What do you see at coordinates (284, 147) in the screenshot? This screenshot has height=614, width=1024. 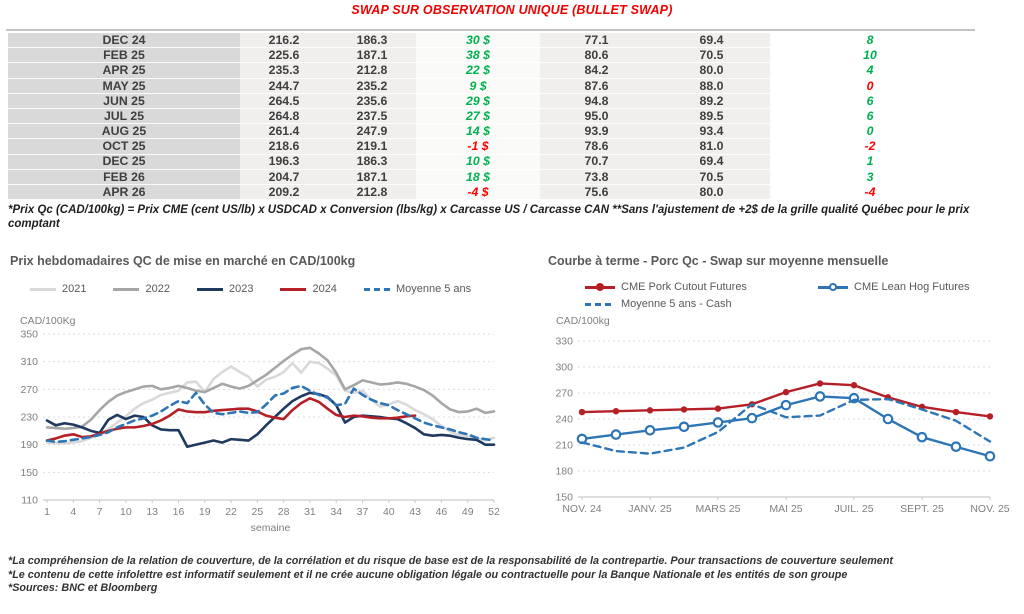 I see `cell-prix-qc: 218.6` at bounding box center [284, 147].